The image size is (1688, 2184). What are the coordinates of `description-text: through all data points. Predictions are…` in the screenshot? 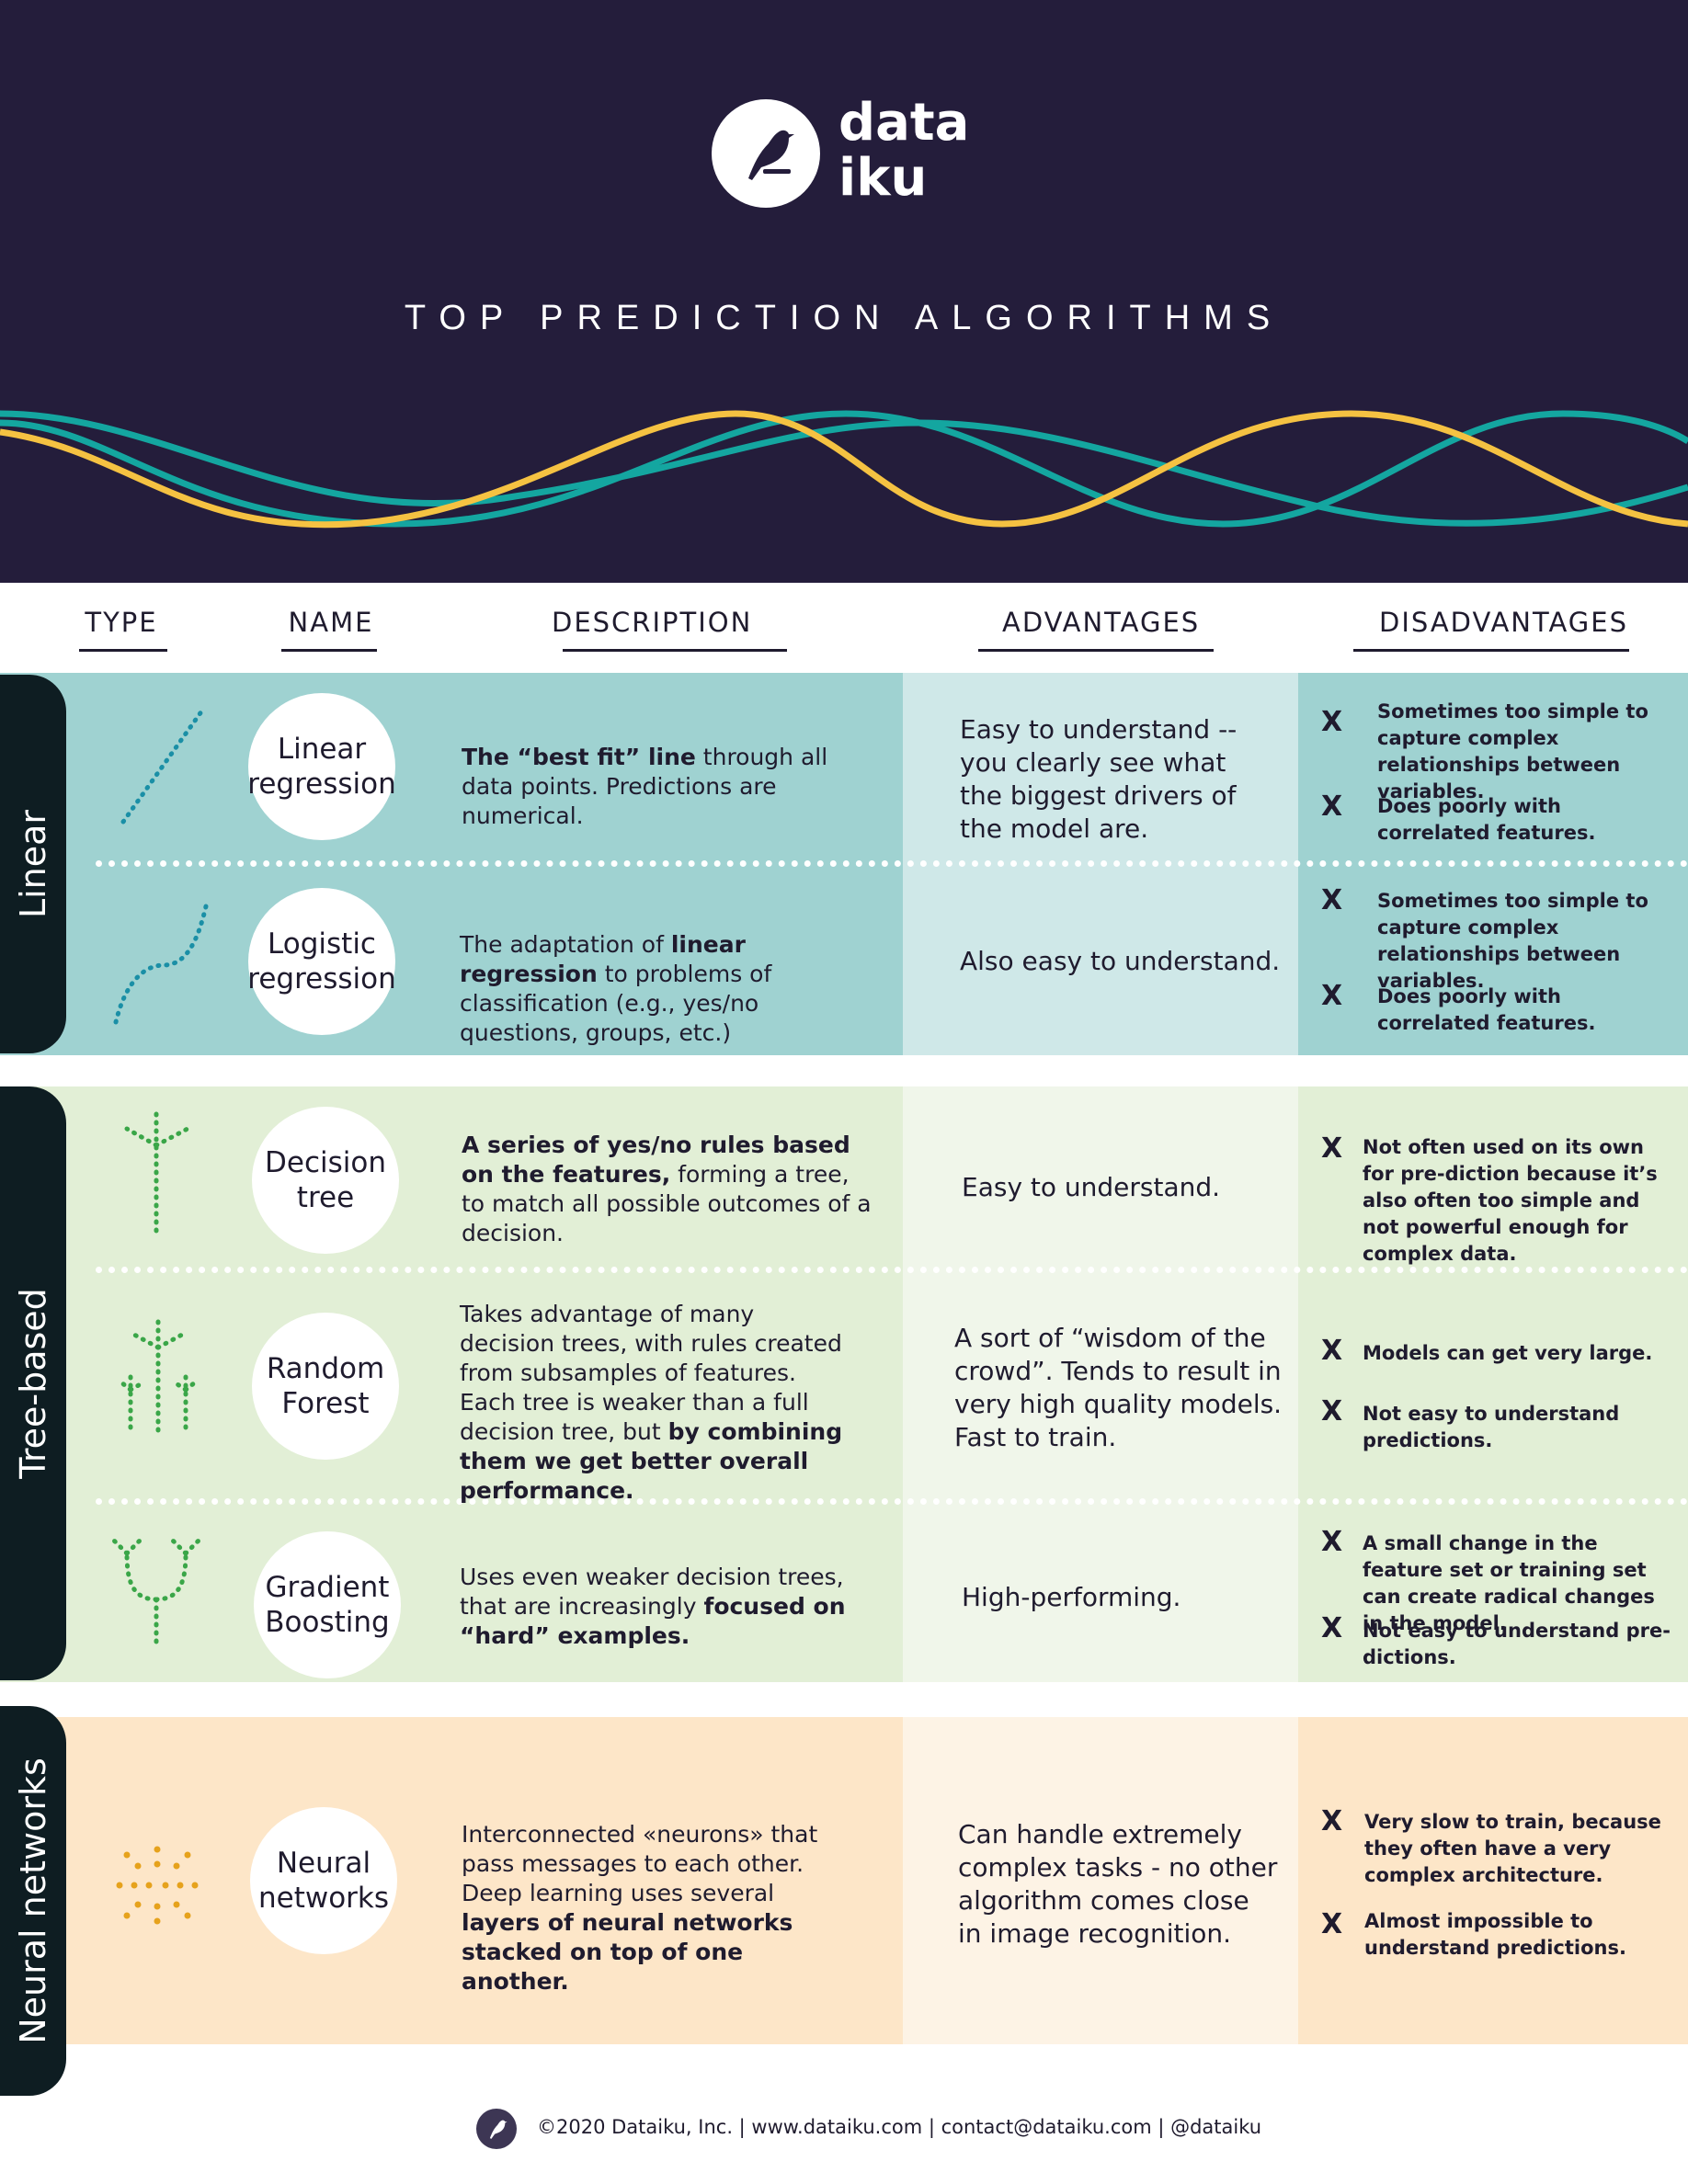 It's located at (645, 786).